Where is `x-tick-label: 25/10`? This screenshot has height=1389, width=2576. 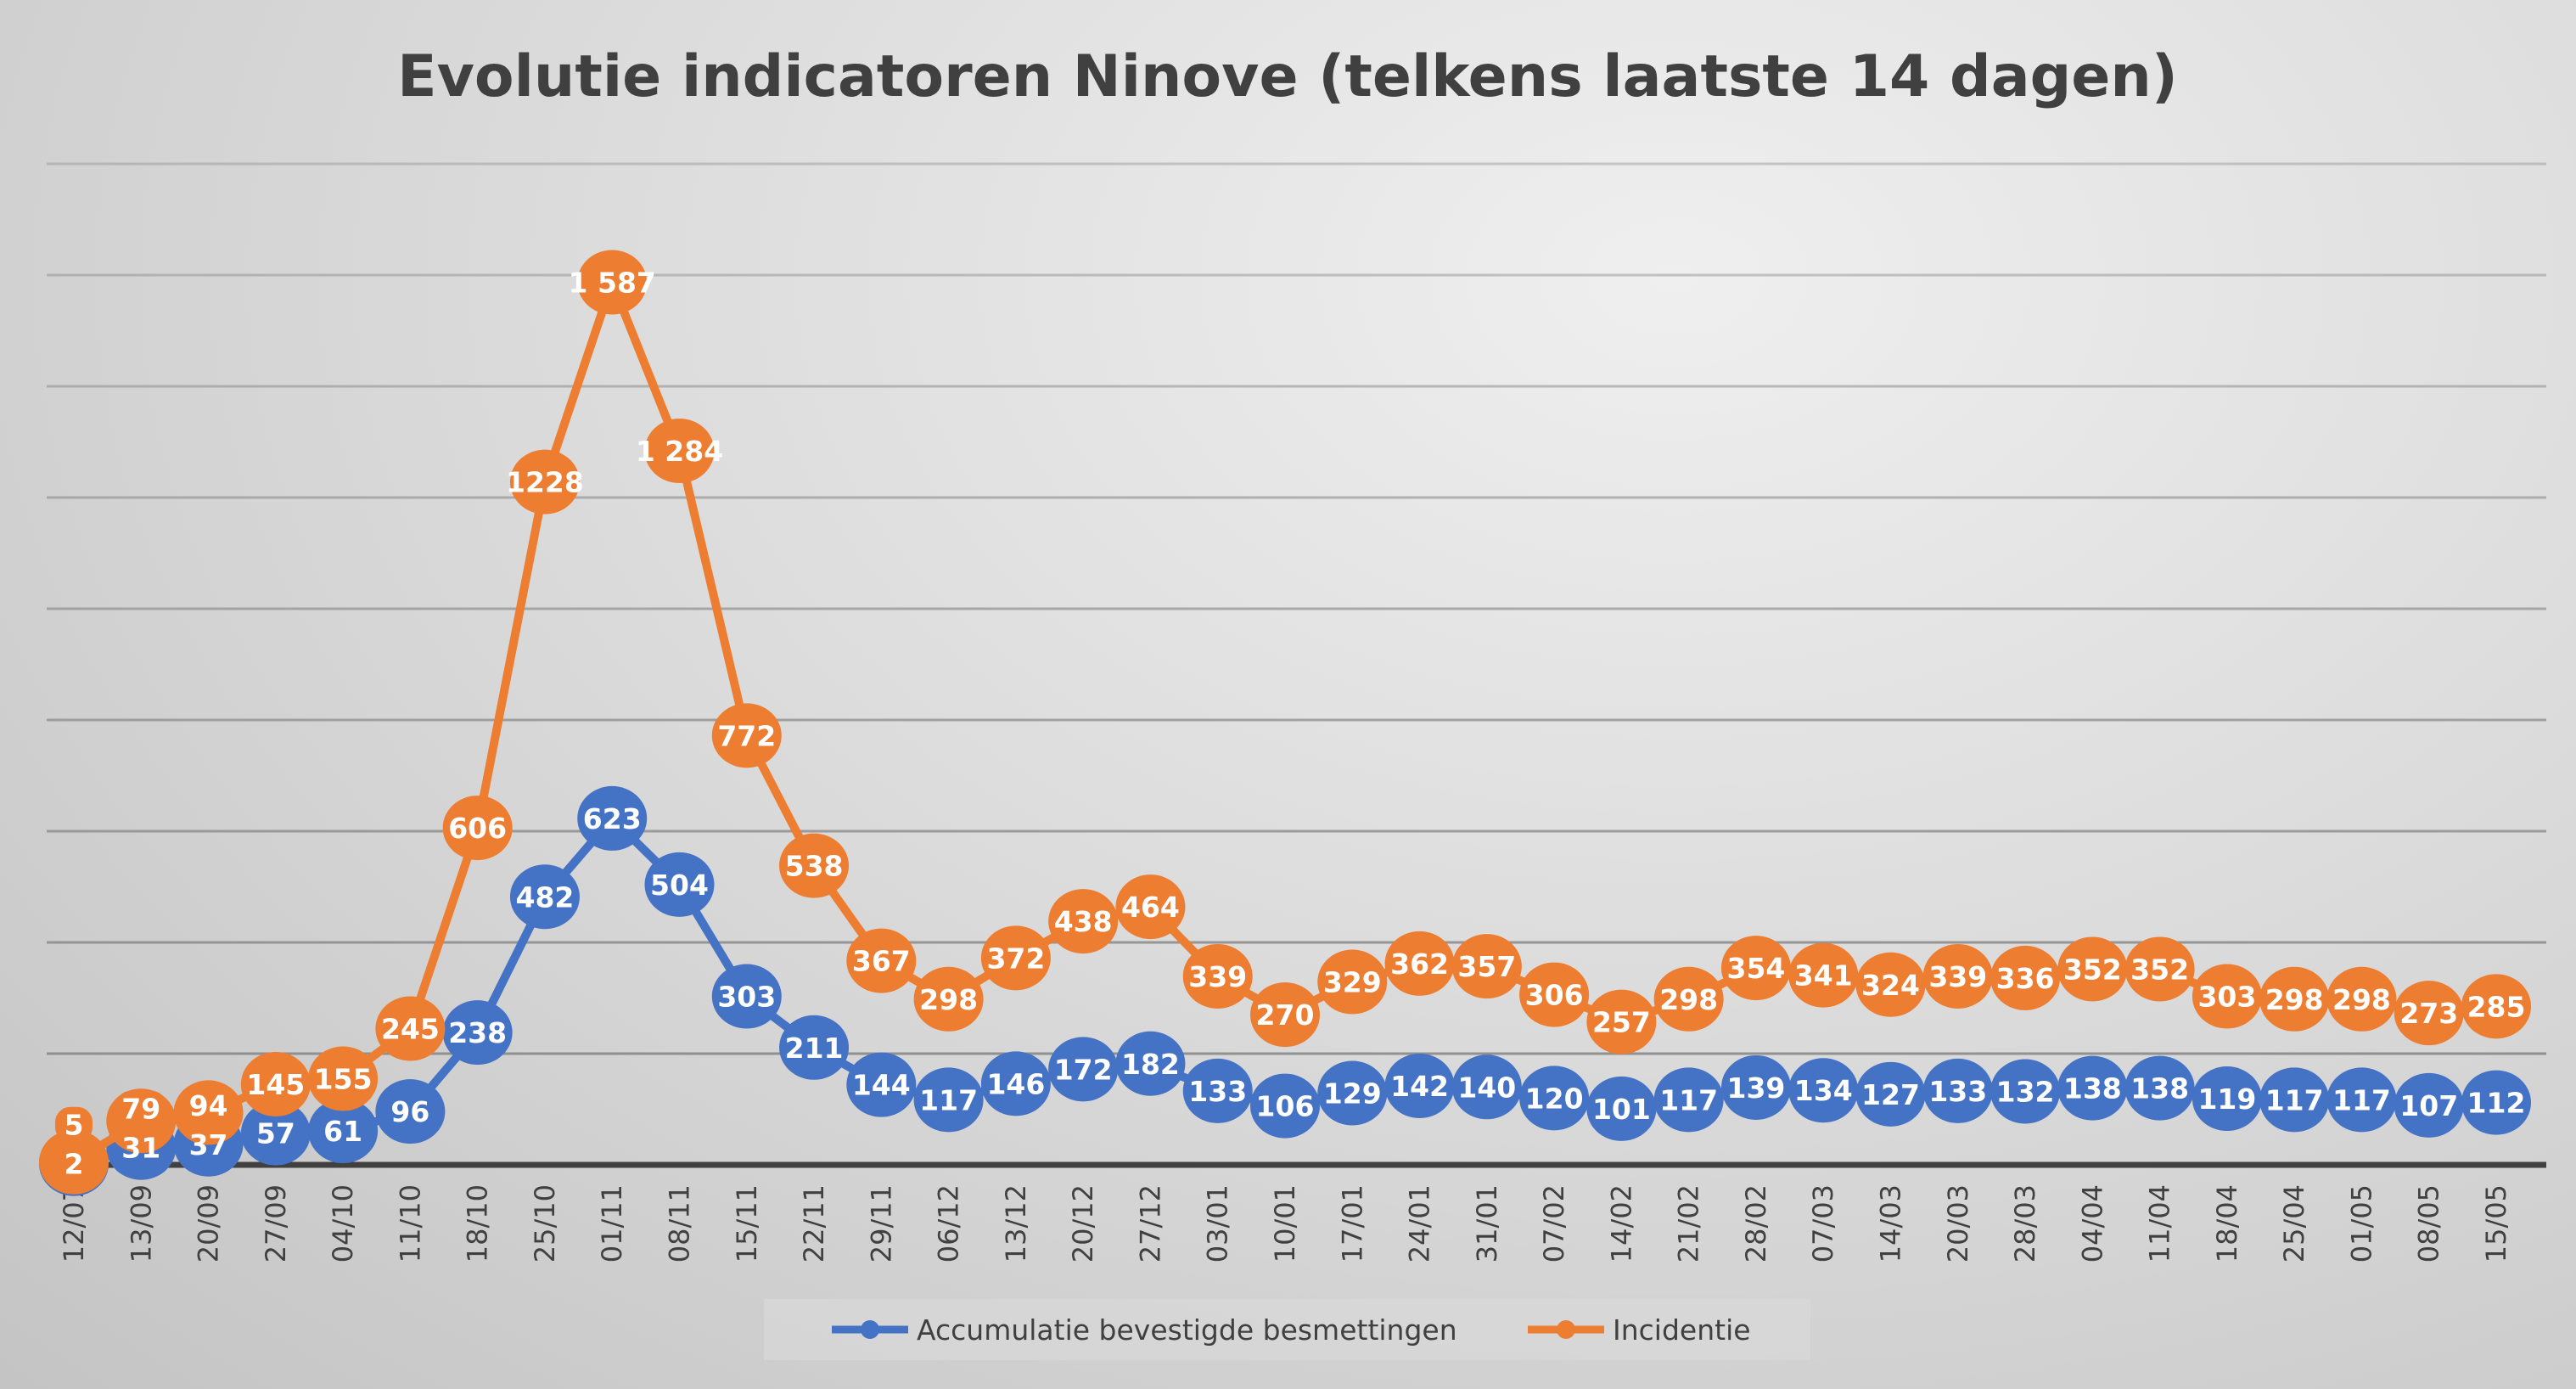
x-tick-label: 25/10 is located at coordinates (545, 1223).